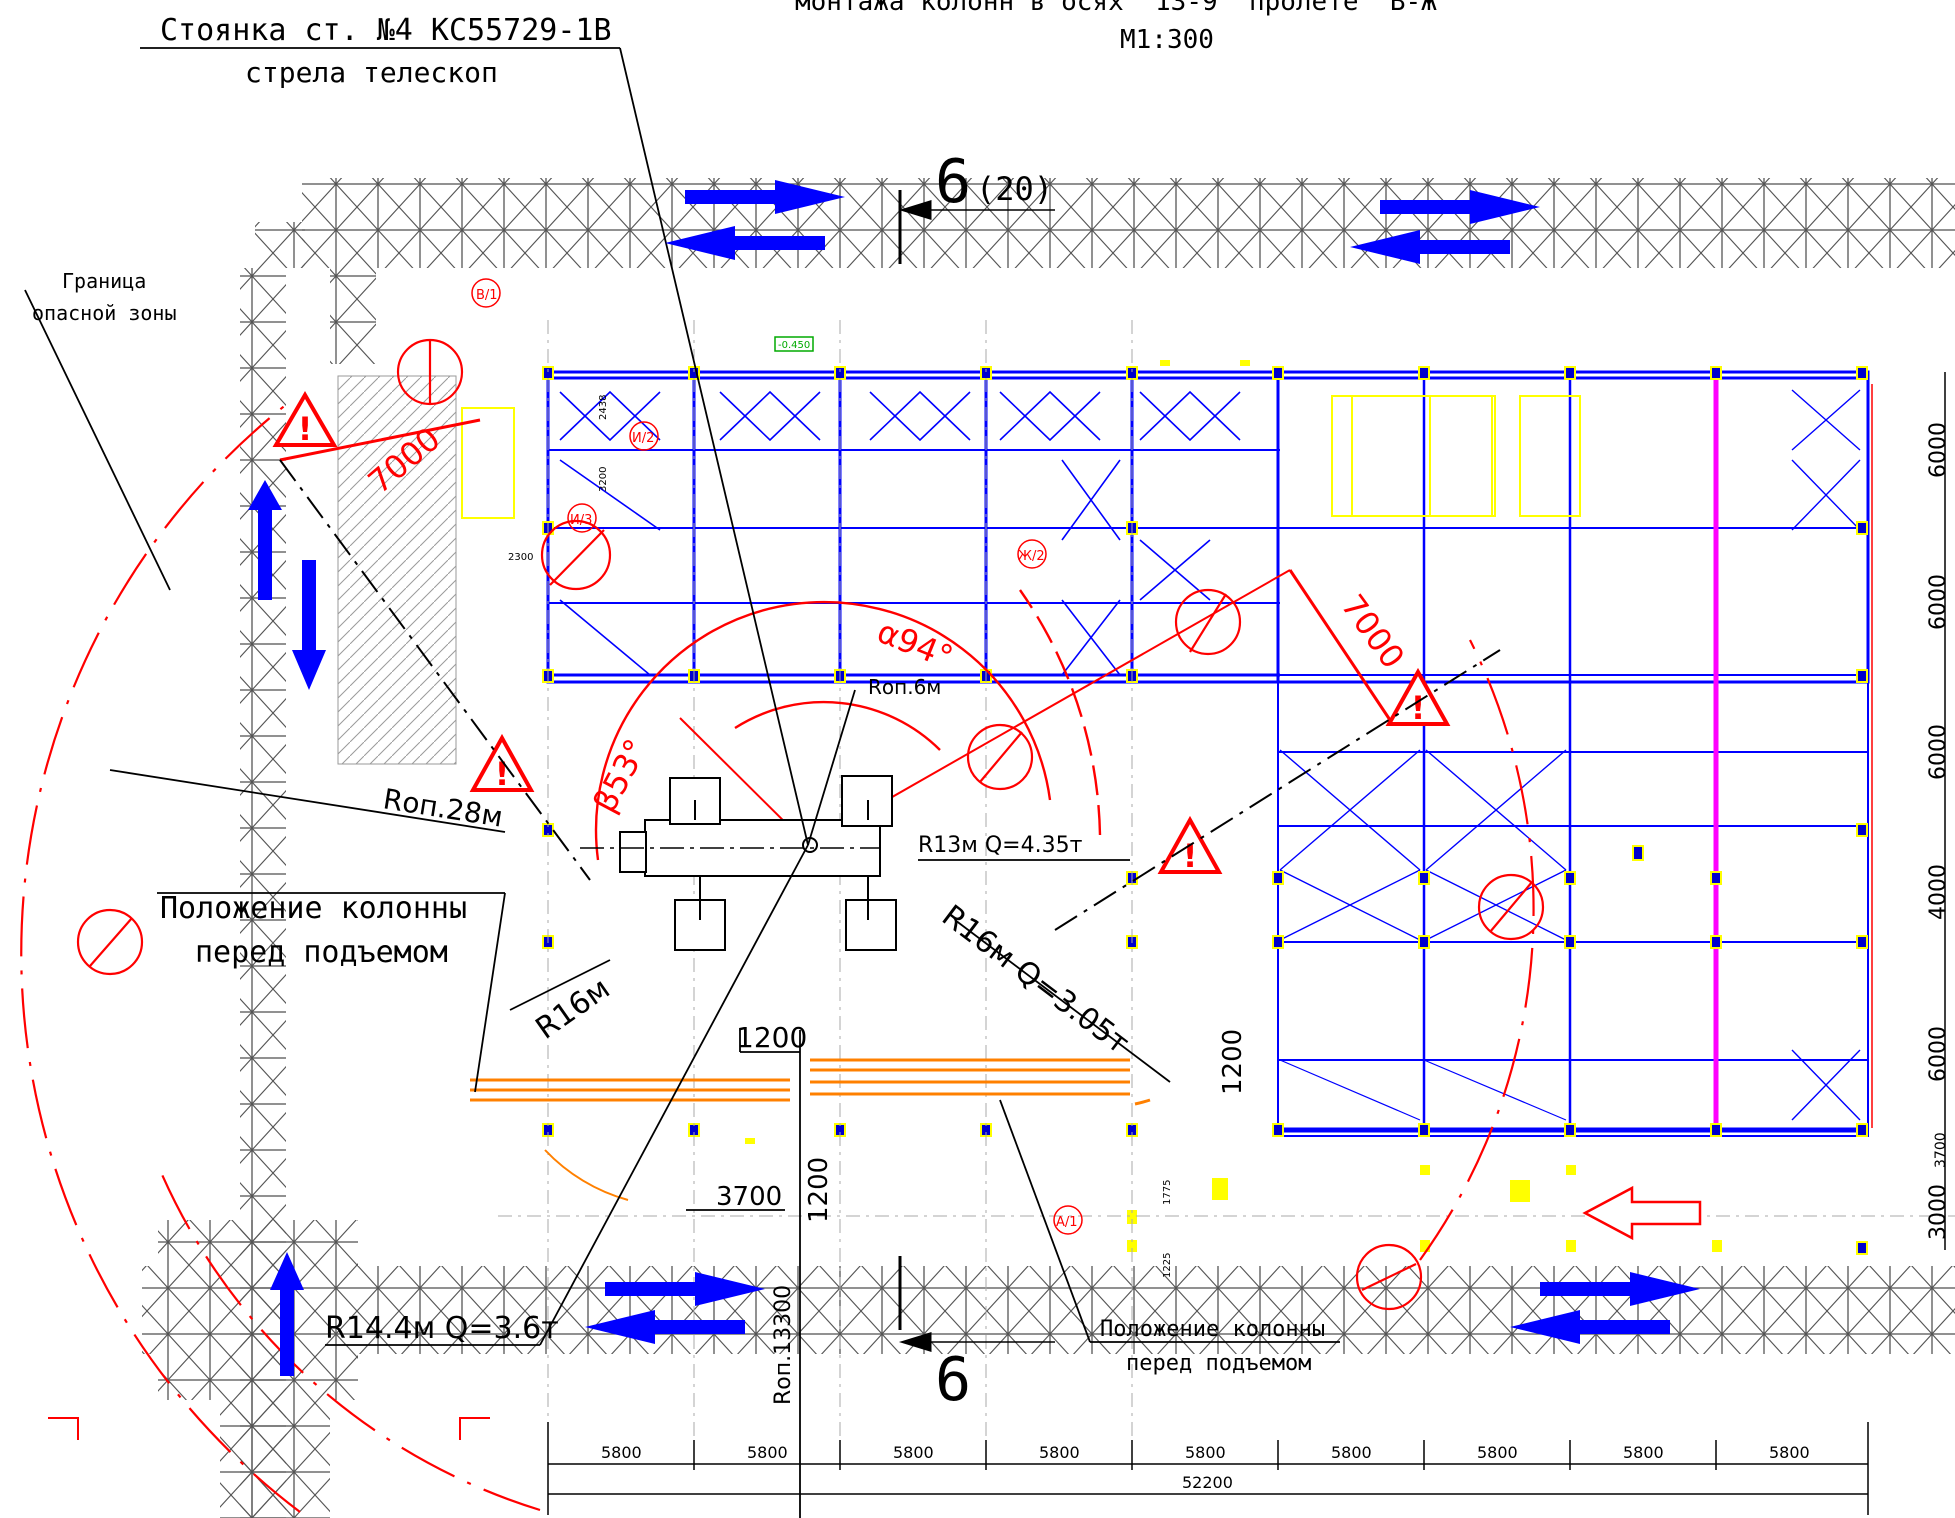 This screenshot has height=1518, width=1955. Describe the element at coordinates (771, 1037) in the screenshot. I see `dim-1200-a: 1200` at that location.